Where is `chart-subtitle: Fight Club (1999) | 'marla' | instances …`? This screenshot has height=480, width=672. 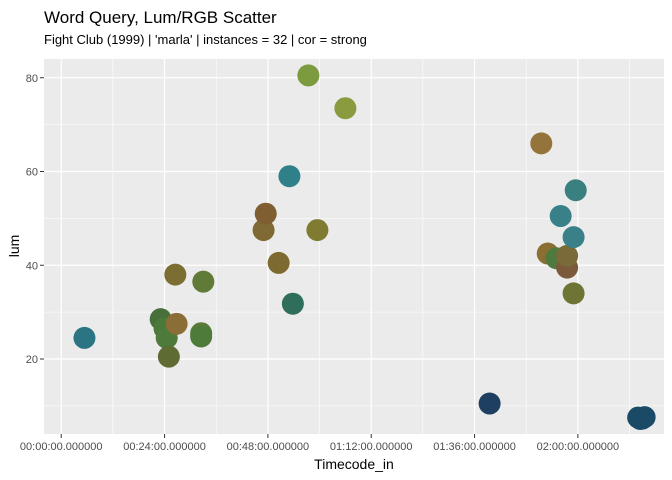 chart-subtitle: Fight Club (1999) | 'marla' | instances … is located at coordinates (205, 39).